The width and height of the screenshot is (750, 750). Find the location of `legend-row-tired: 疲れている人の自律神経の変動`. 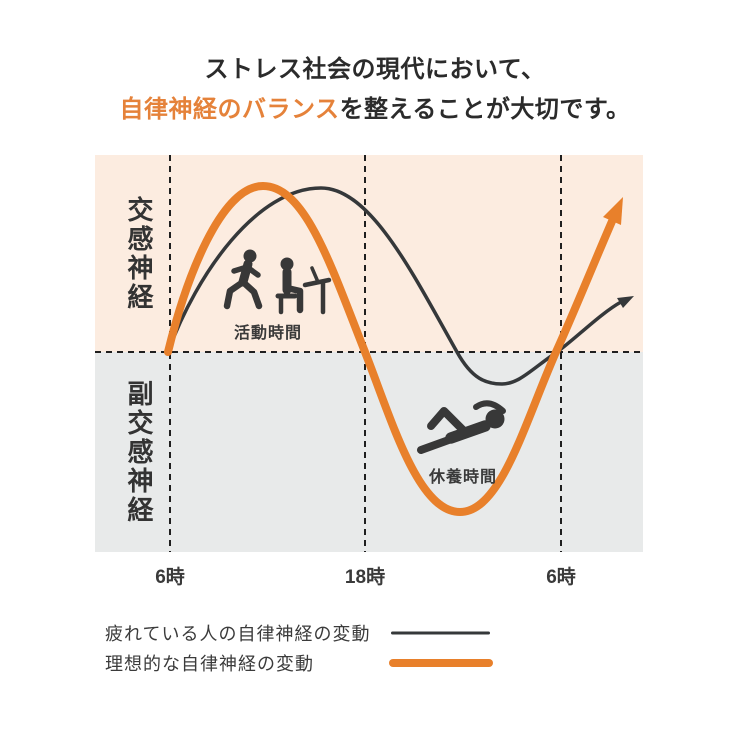

legend-row-tired: 疲れている人の自律神経の変動 is located at coordinates (305, 633).